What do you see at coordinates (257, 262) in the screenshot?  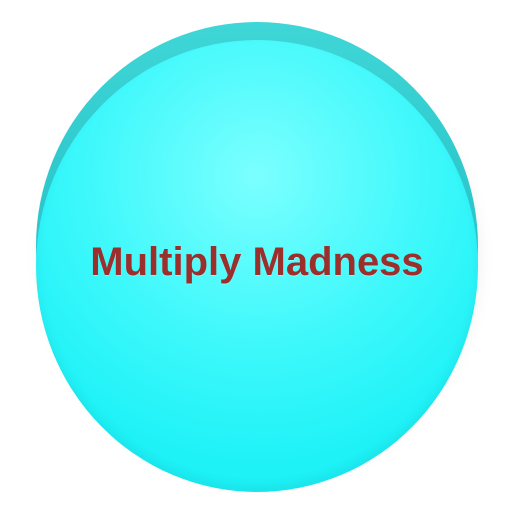 I see `app-title: Multiply Madness` at bounding box center [257, 262].